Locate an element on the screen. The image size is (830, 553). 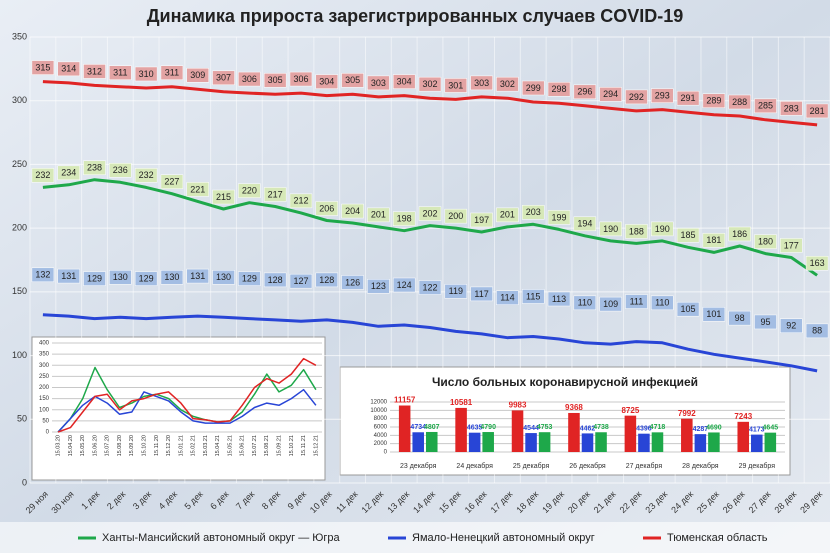
data-label: 4718 is located at coordinates (658, 427).